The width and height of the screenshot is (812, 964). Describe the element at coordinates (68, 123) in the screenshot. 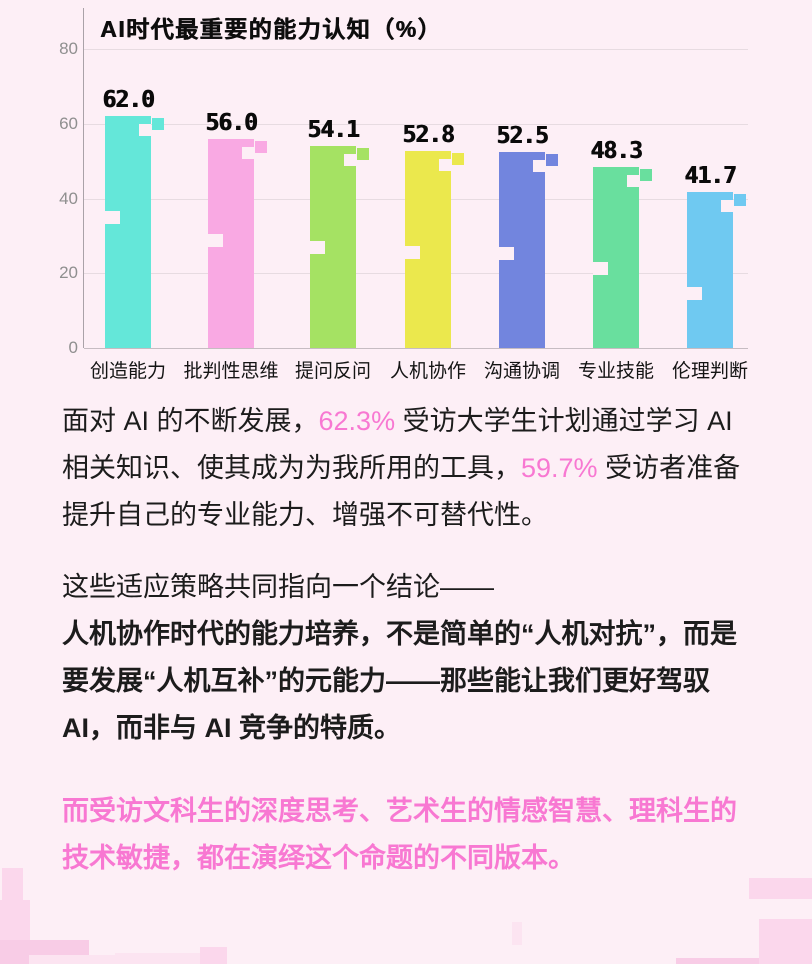

I see `y-tick-label: 60` at that location.